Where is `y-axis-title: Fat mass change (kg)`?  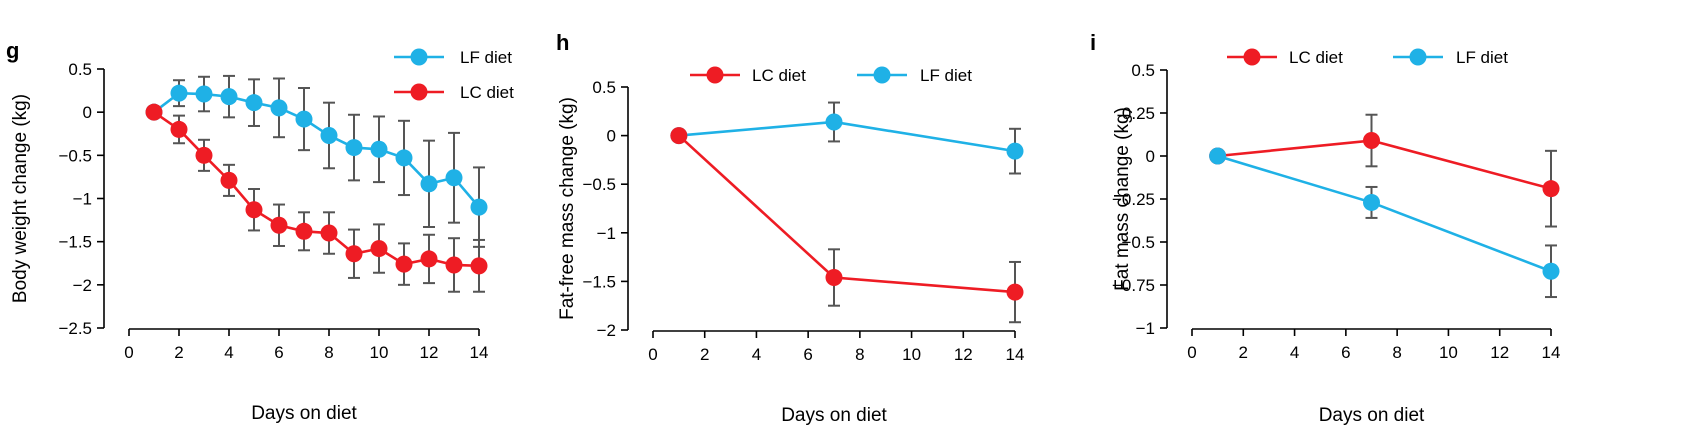 y-axis-title: Fat mass change (kg) is located at coordinates (1122, 199).